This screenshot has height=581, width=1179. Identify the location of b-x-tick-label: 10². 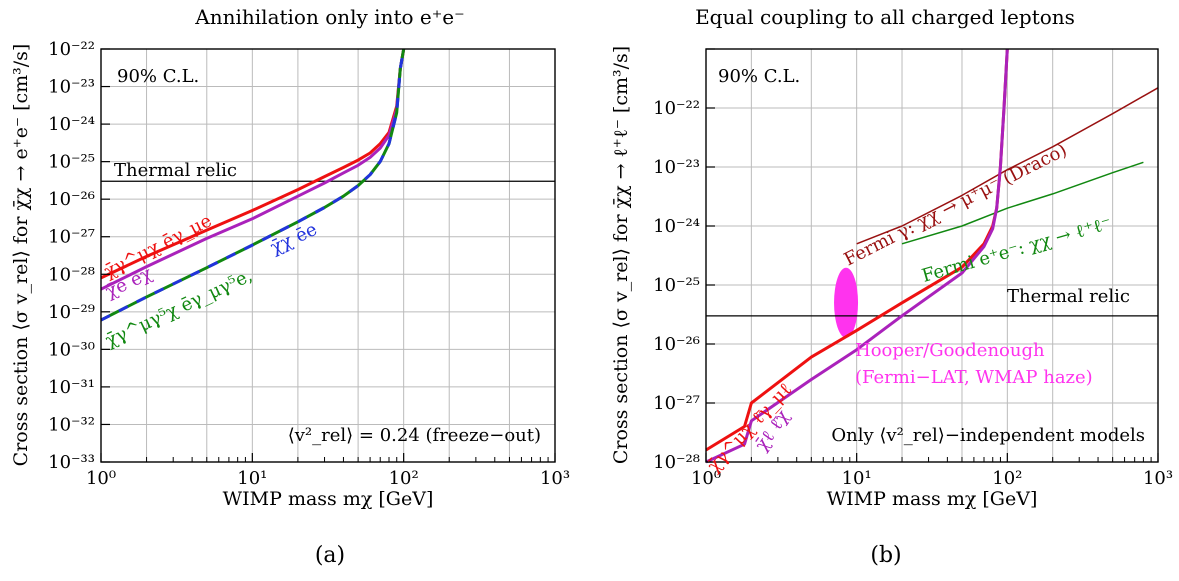
(1007, 478).